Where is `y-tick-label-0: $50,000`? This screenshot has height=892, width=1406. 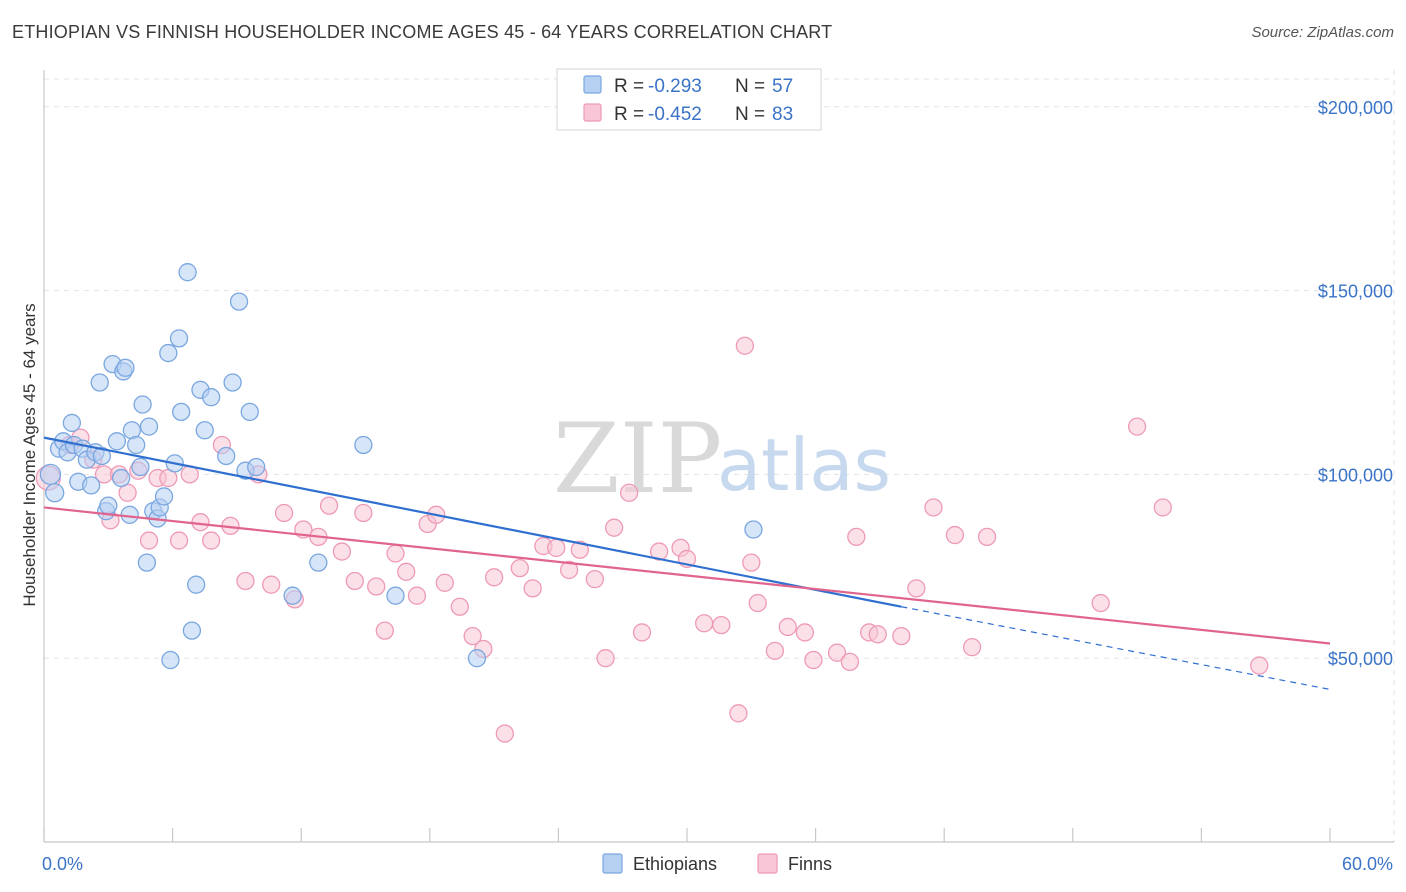
y-tick-label-0: $50,000 is located at coordinates (1360, 659).